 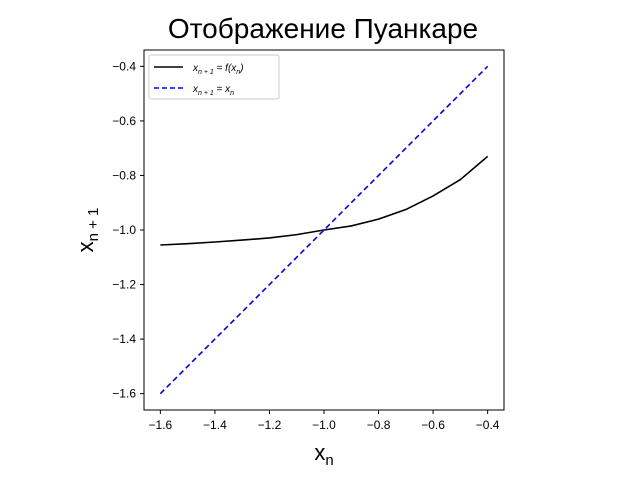 I want to click on y-axis-label: xn + 1, so click(x=87, y=230).